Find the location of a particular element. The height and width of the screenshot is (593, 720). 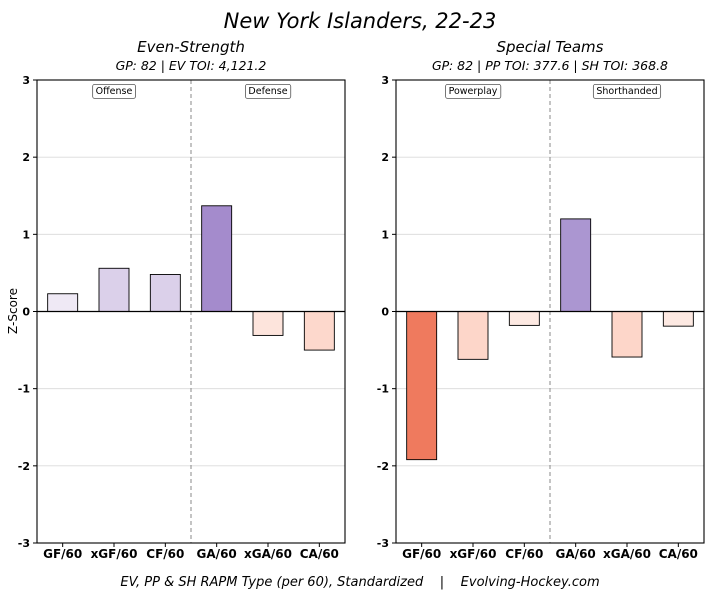

section-label: Defense is located at coordinates (267, 91).